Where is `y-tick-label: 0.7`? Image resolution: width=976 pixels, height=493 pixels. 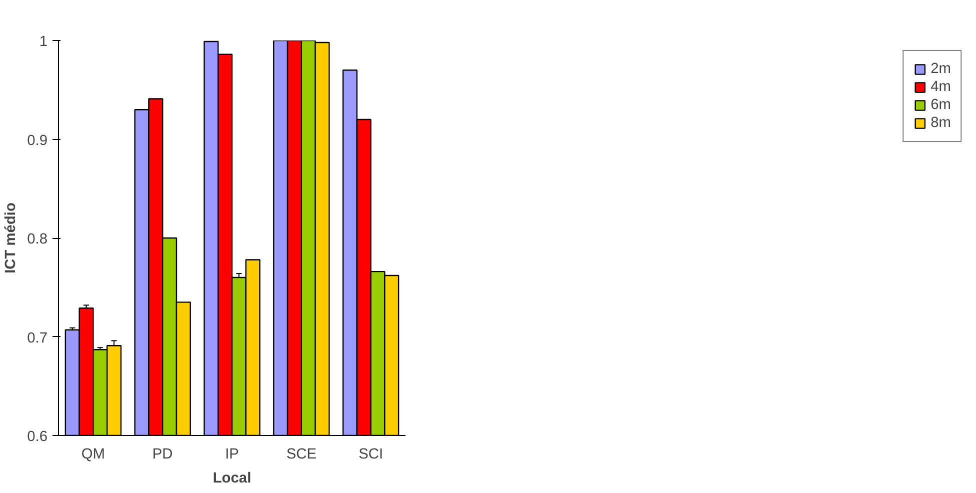 y-tick-label: 0.7 is located at coordinates (37, 338).